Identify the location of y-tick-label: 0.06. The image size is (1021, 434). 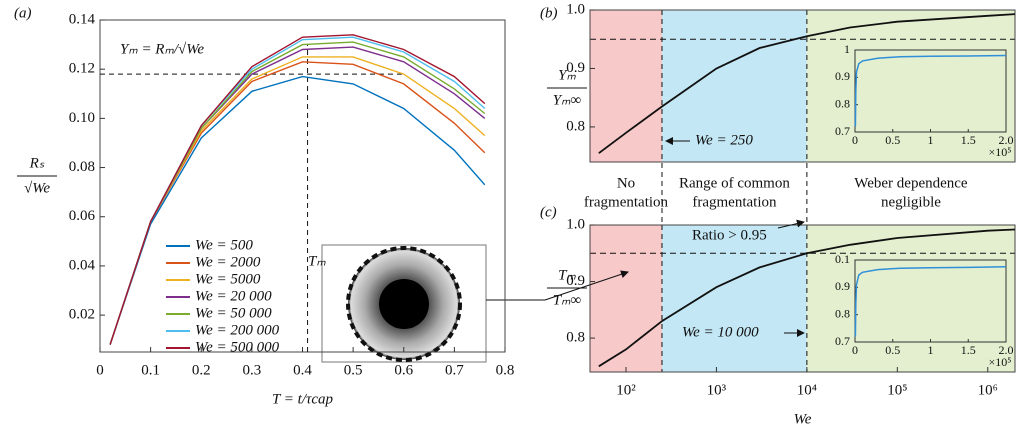
(82, 216).